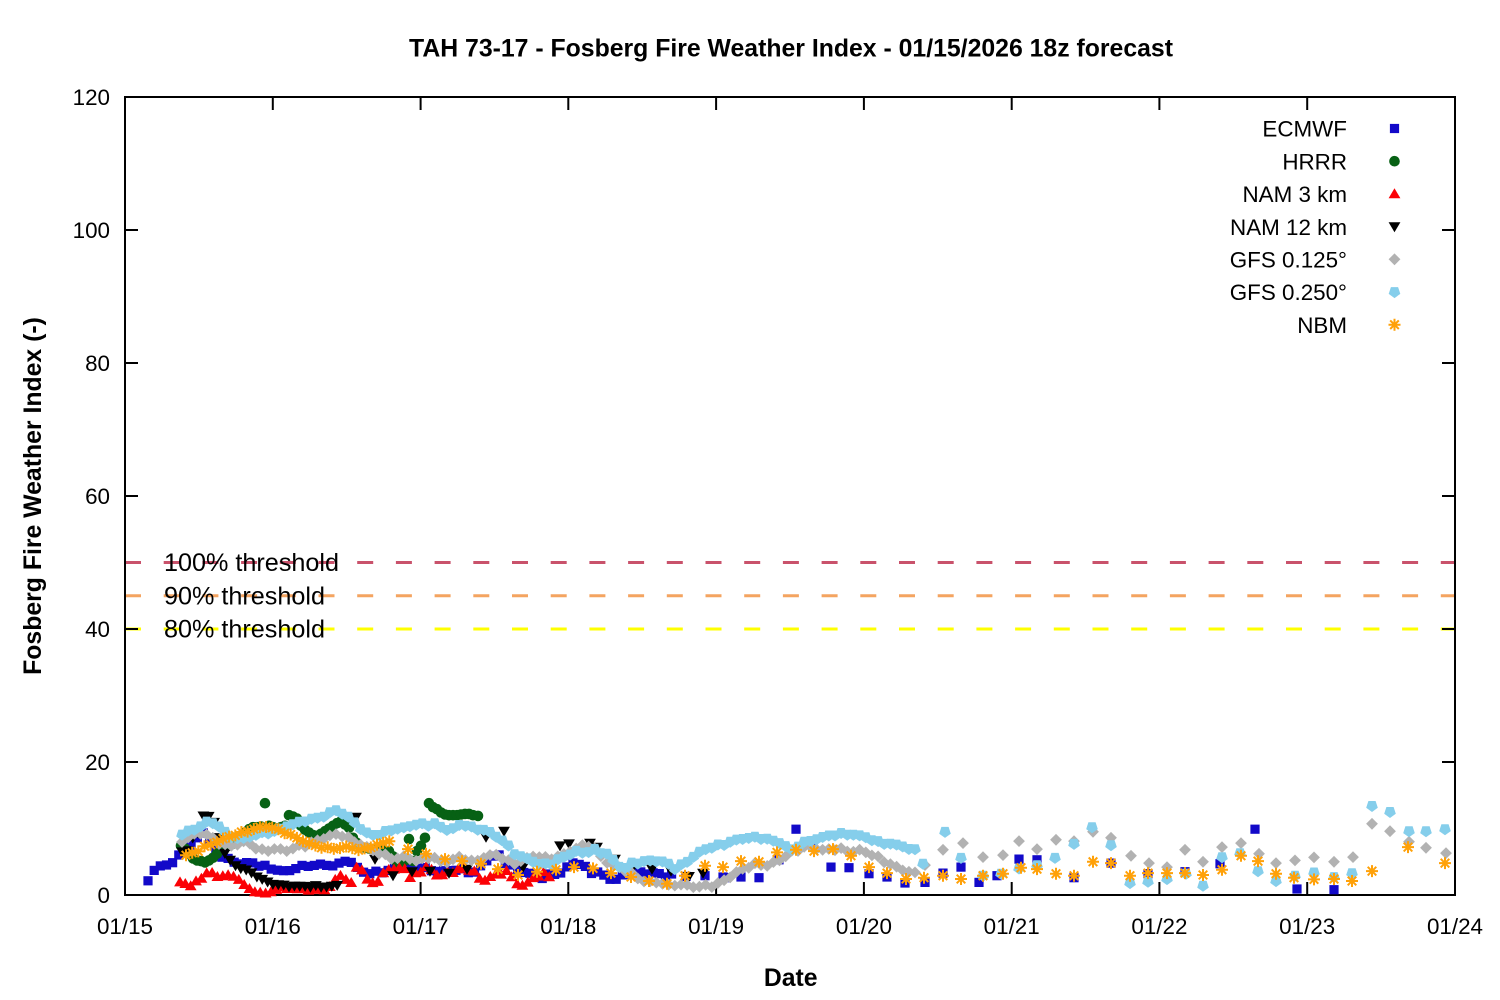  I want to click on svg-text: Date, so click(791, 978).